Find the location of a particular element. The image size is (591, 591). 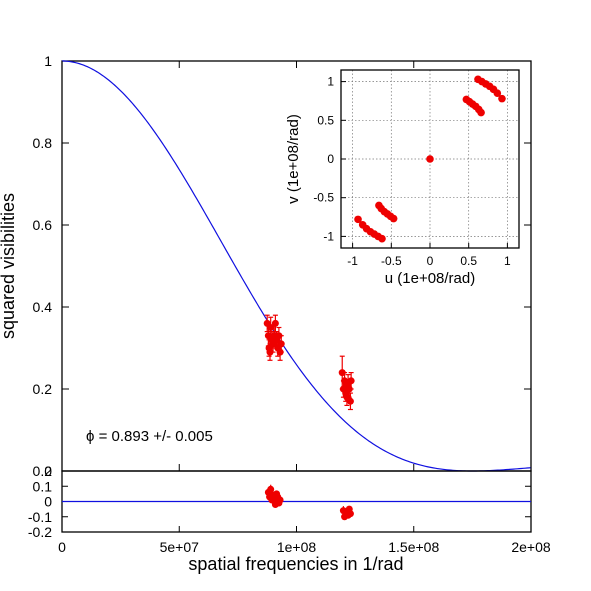

x-tick-label: 5e+07 is located at coordinates (180, 547).